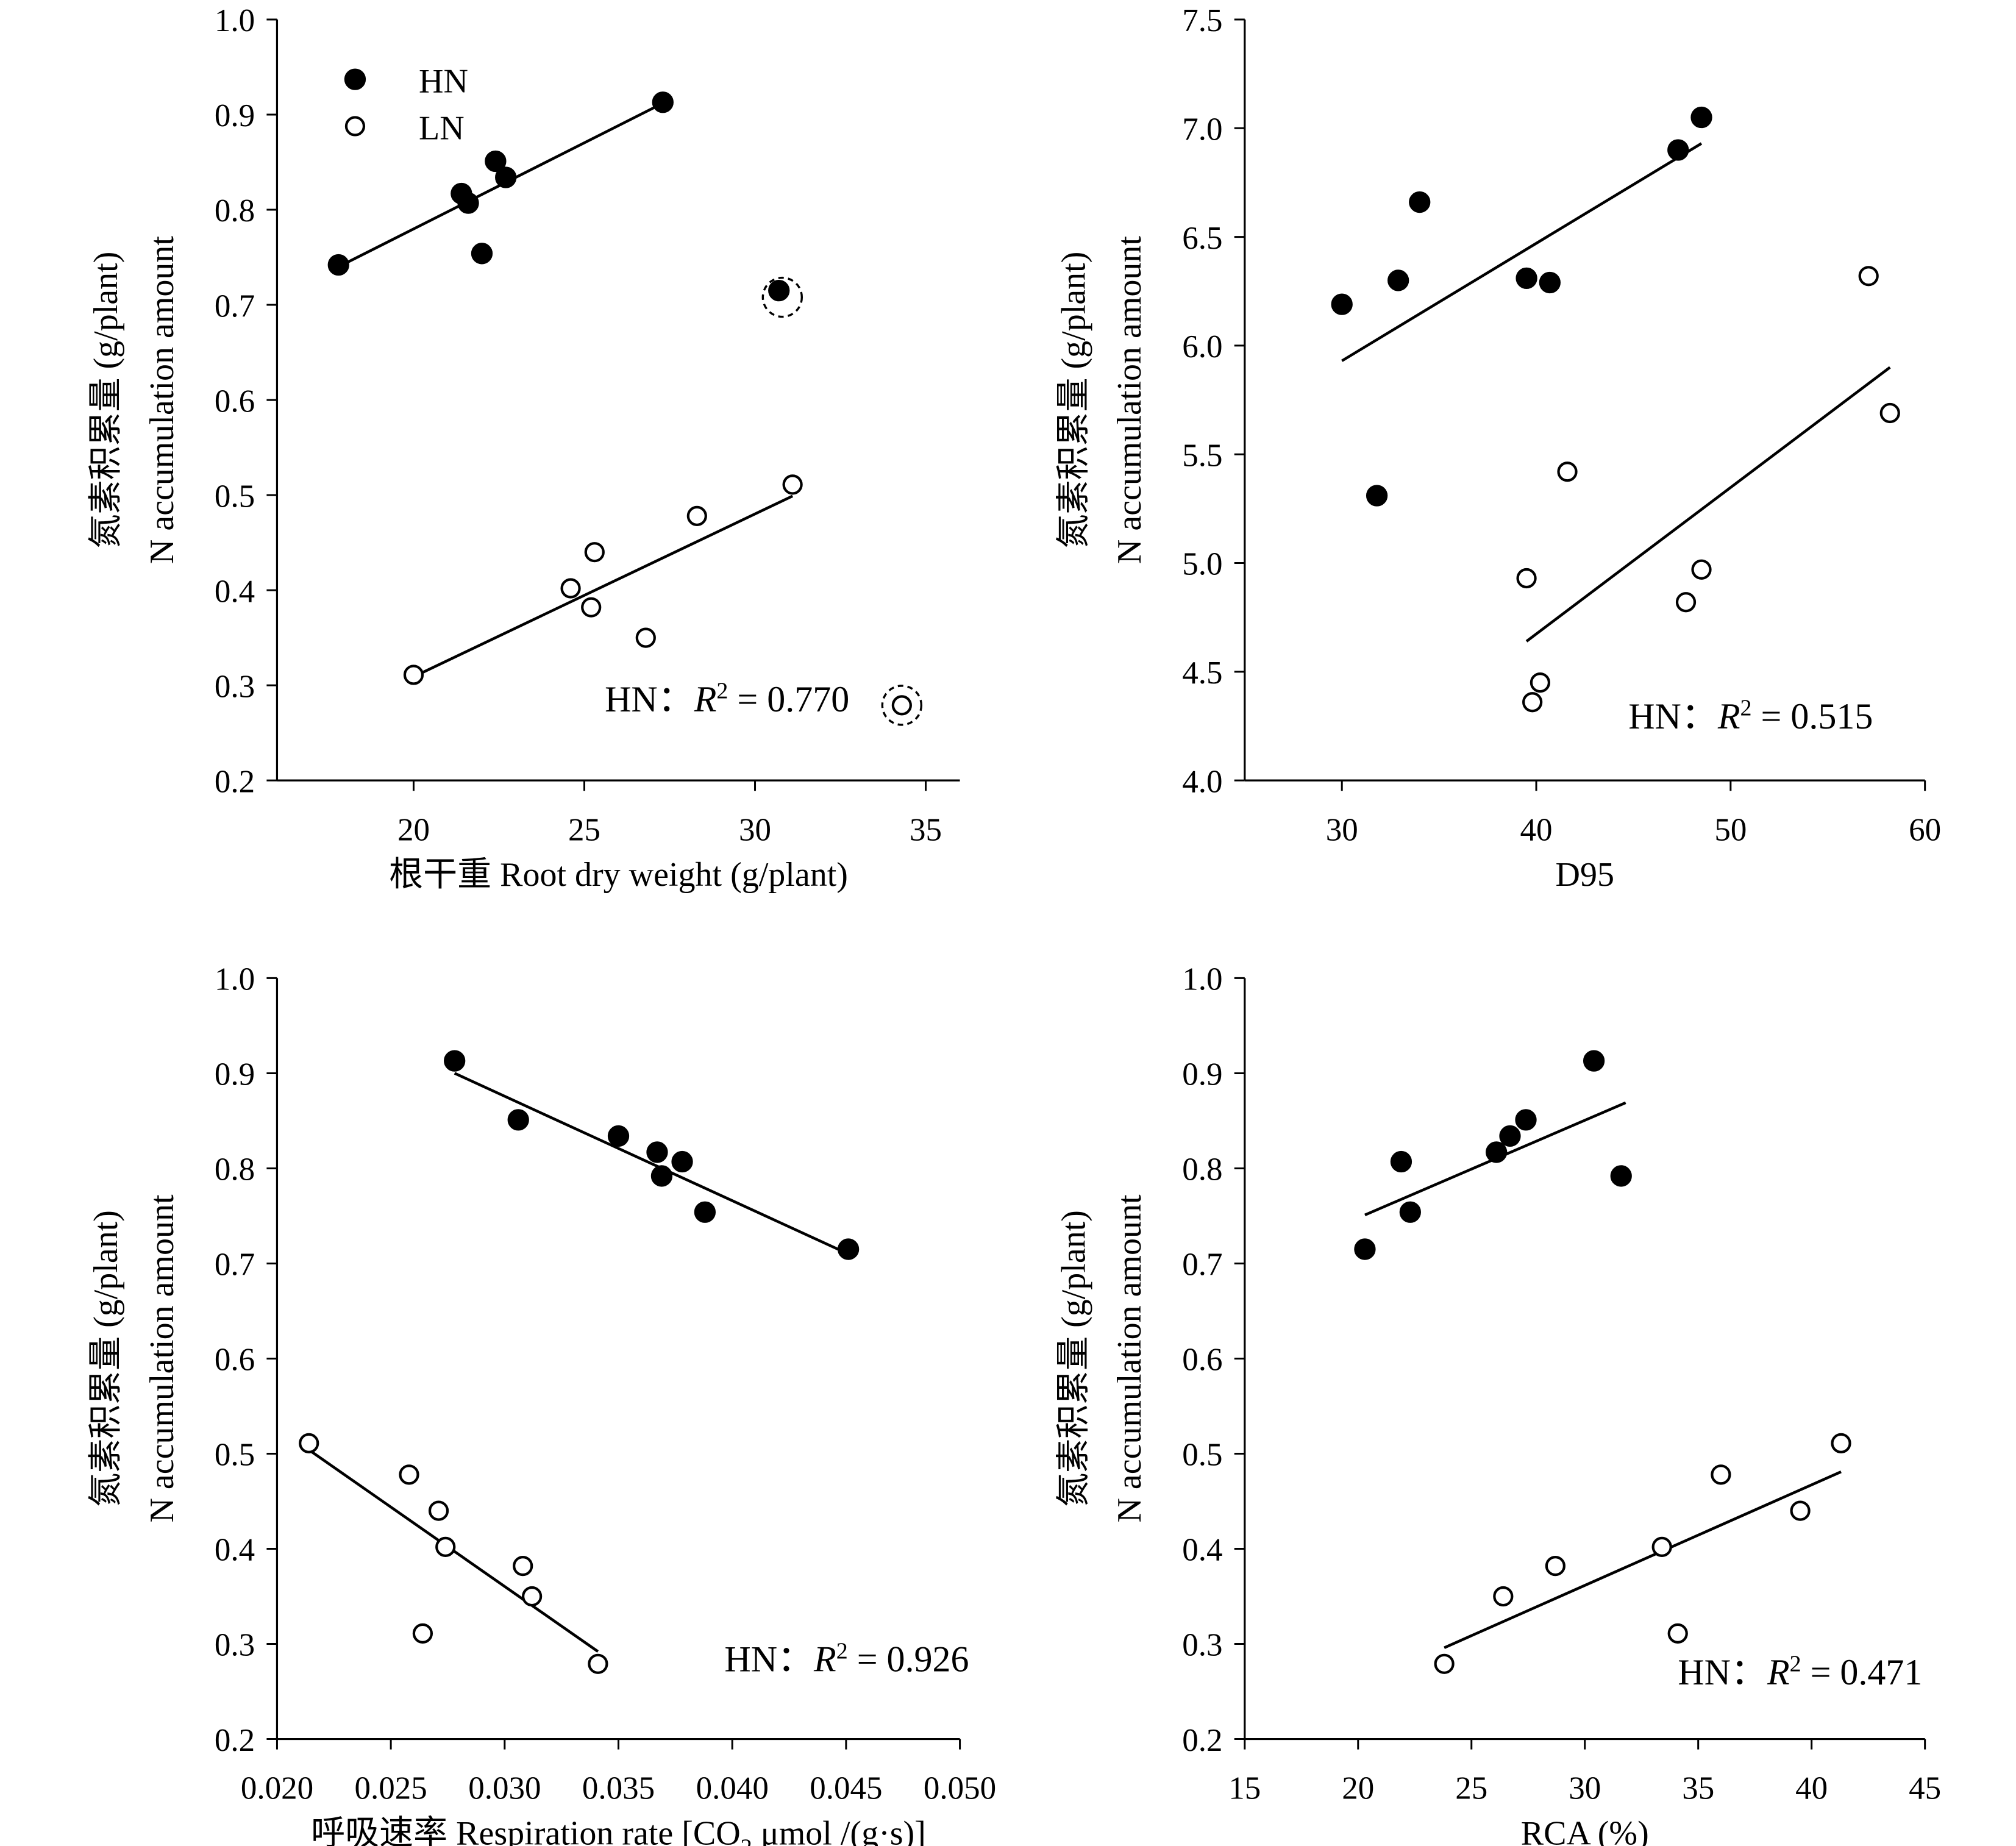 The image size is (2016, 1846). Describe the element at coordinates (1585, 1830) in the screenshot. I see `x-axis-title: RCA (%)` at that location.